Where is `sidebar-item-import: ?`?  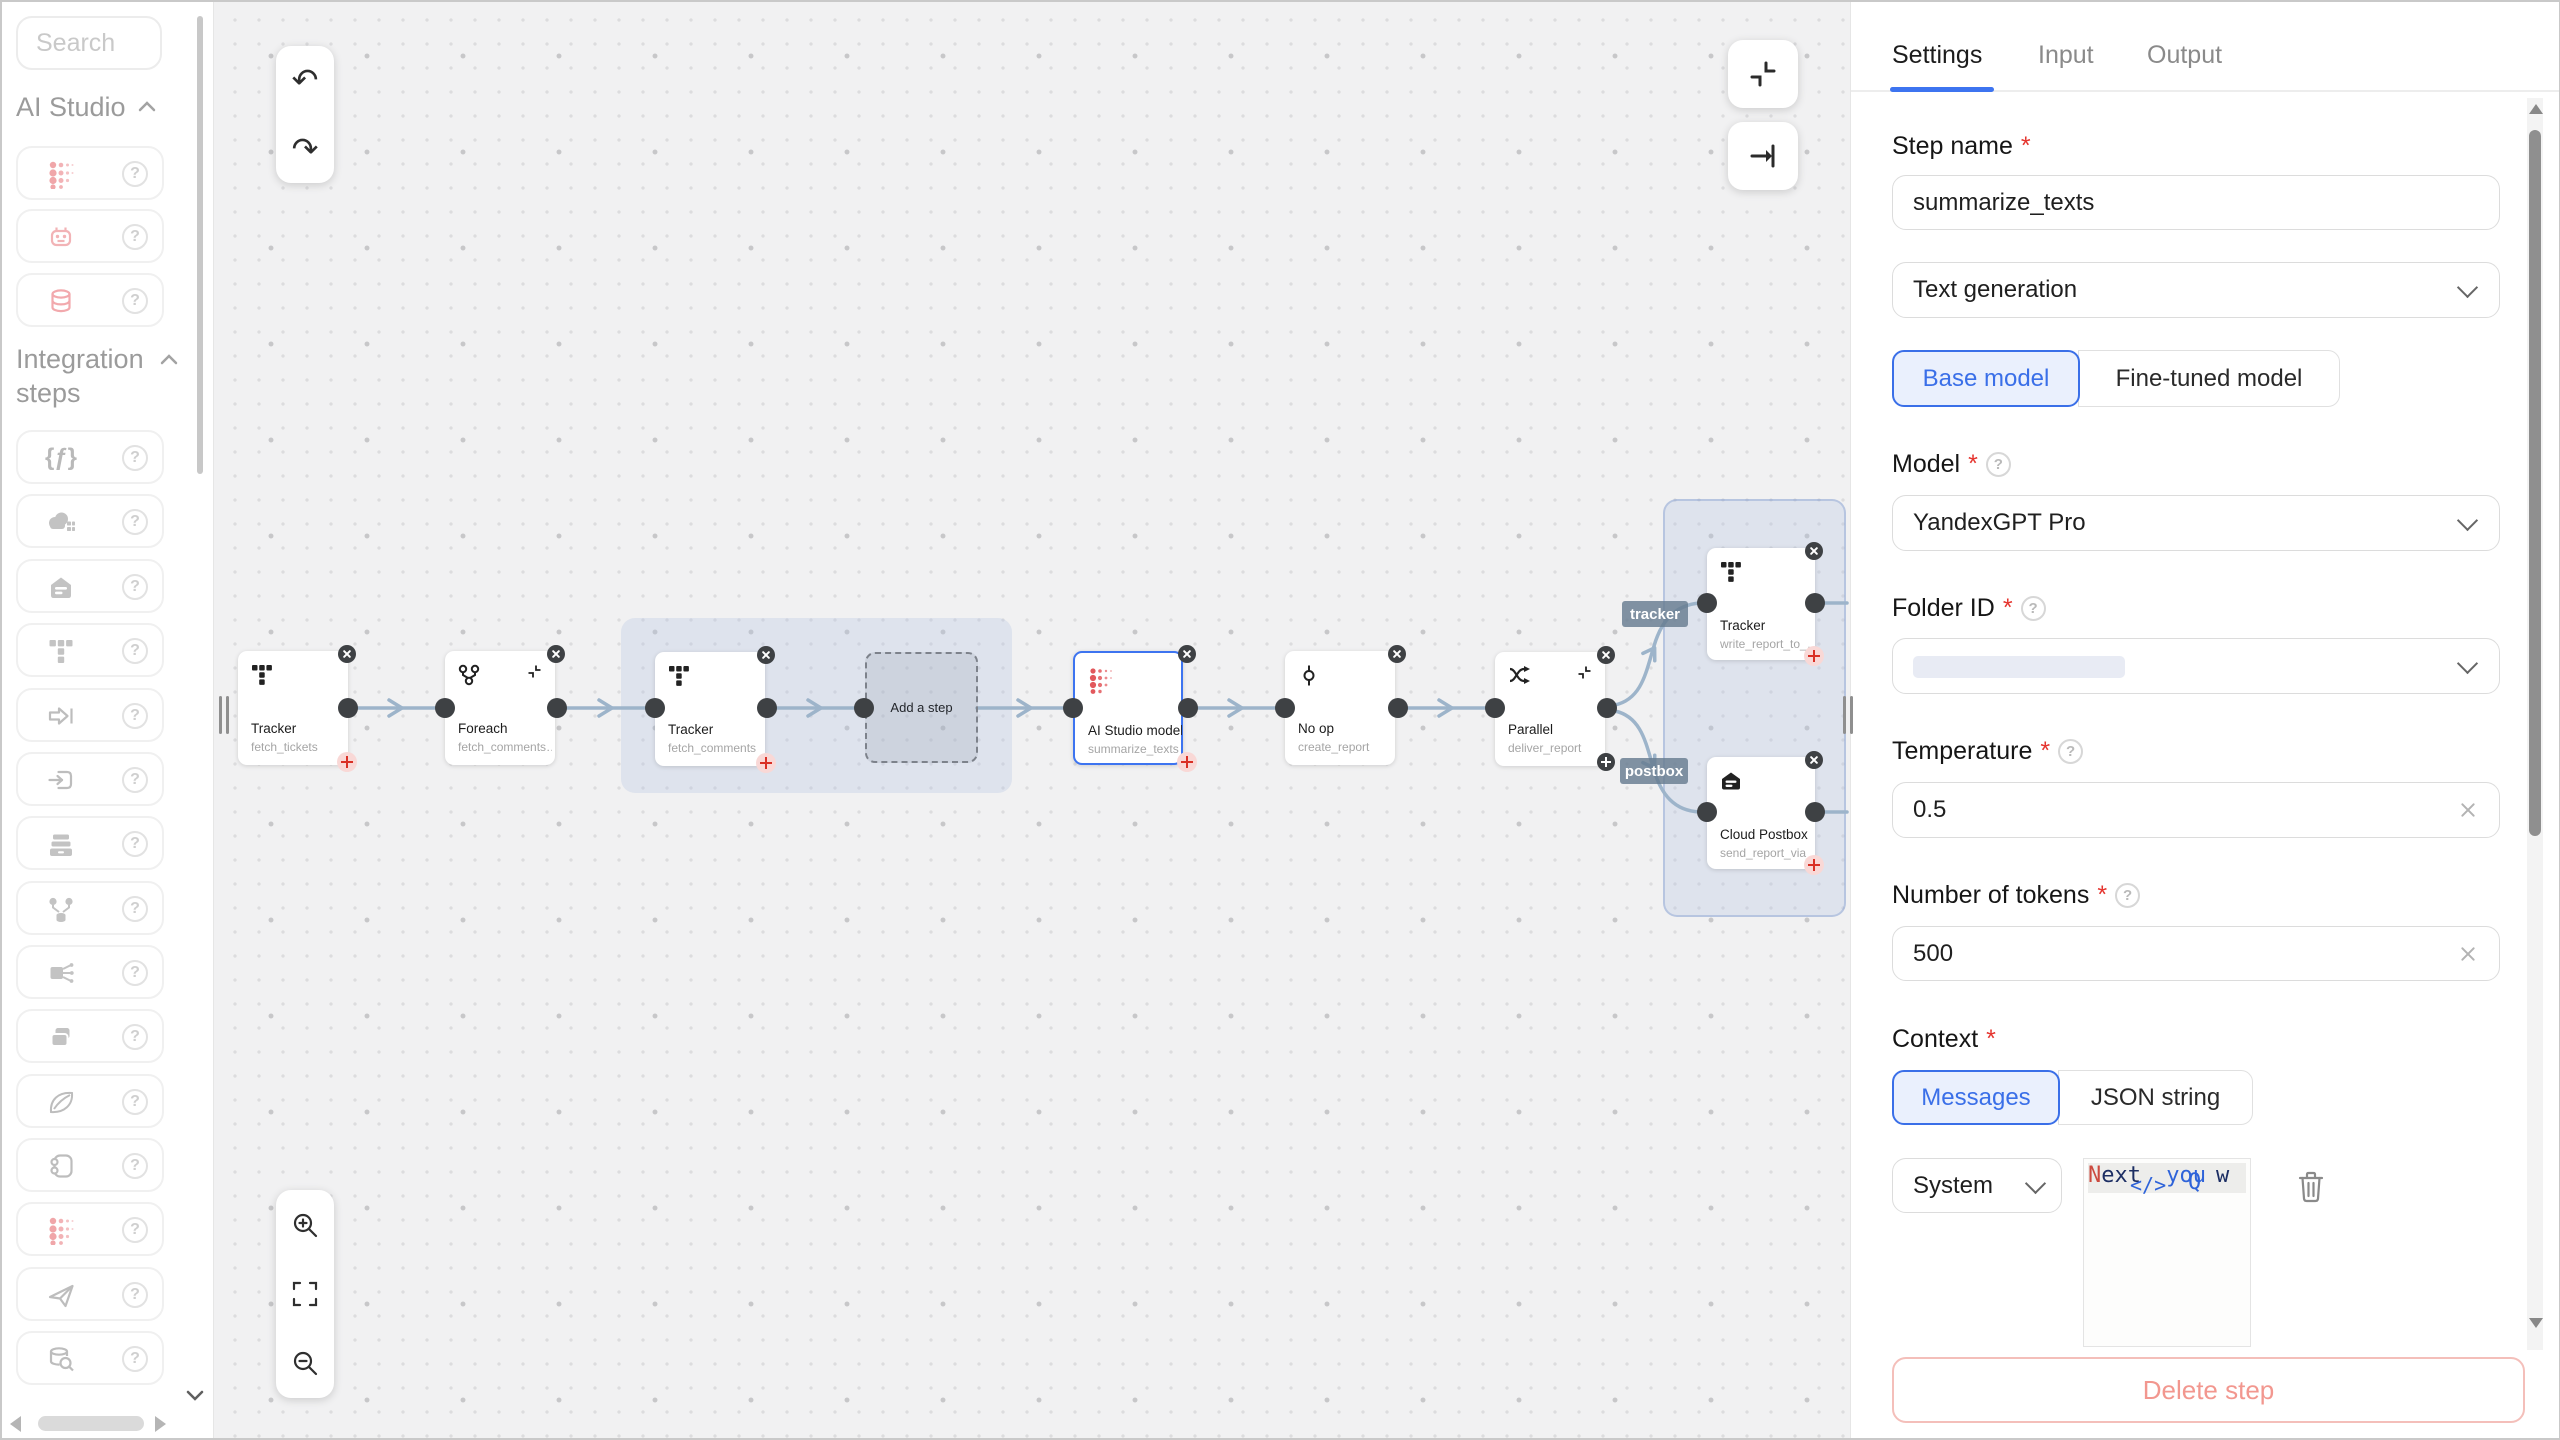 sidebar-item-import: ? is located at coordinates (90, 779).